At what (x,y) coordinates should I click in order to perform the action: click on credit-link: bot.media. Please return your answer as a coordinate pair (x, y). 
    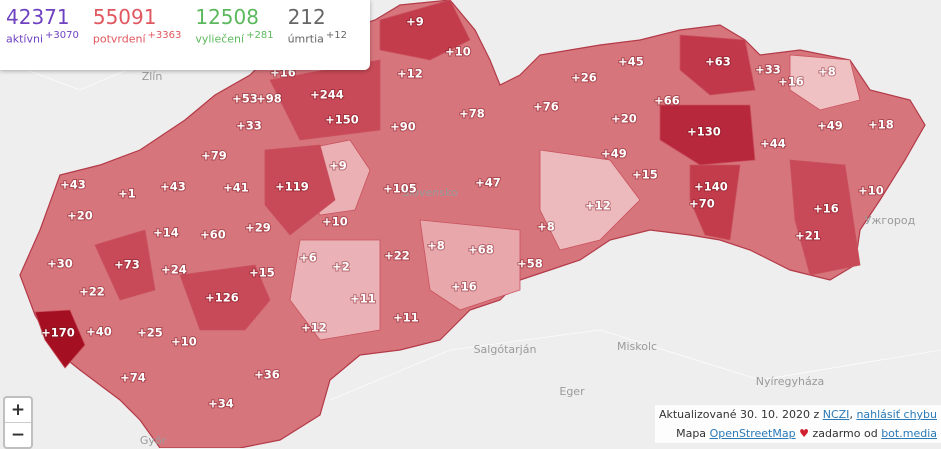
    Looking at the image, I should click on (909, 433).